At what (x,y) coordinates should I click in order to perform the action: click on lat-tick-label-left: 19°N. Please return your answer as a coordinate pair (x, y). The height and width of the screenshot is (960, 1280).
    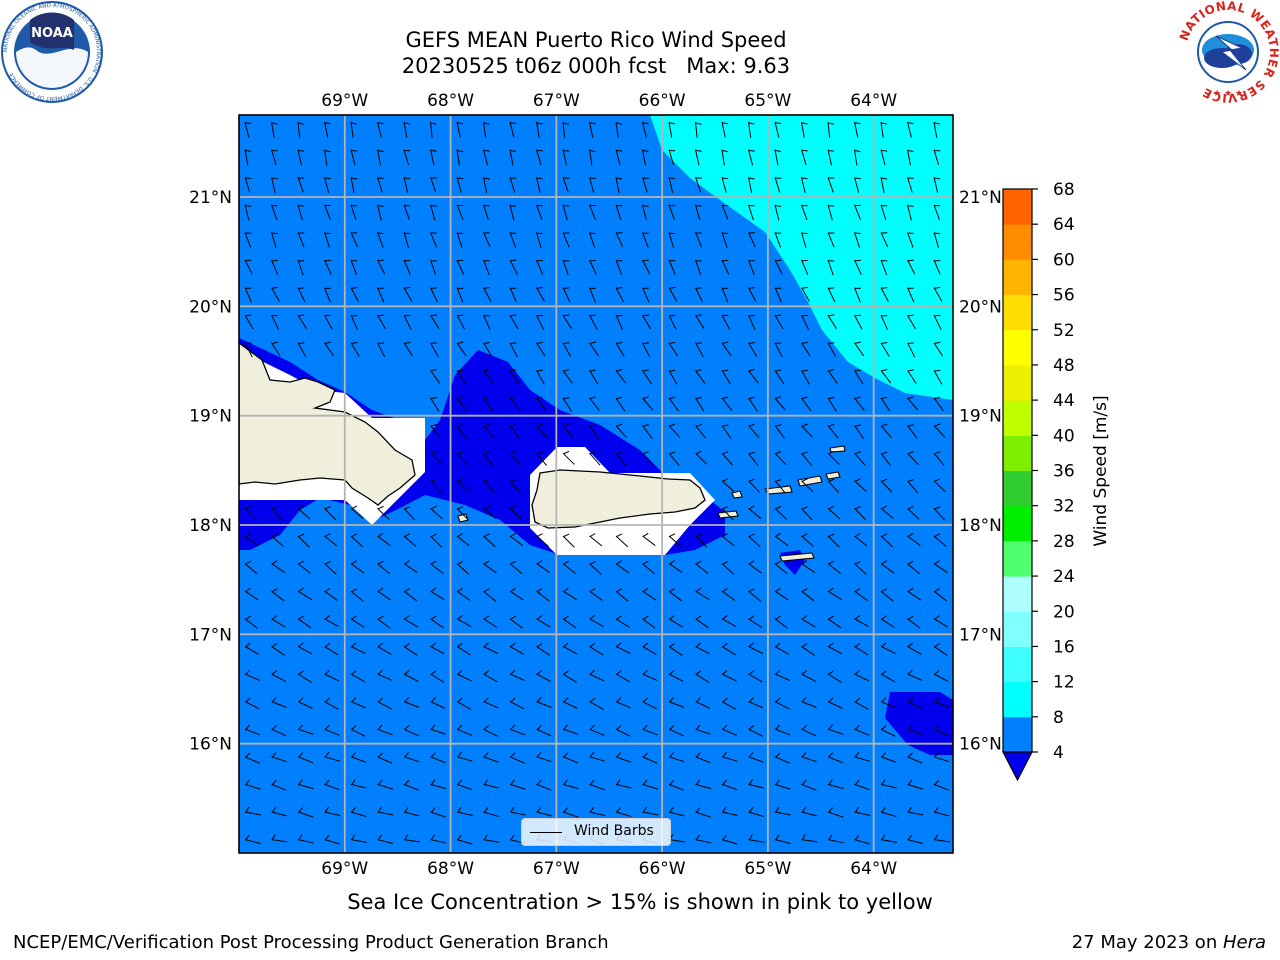
    Looking at the image, I should click on (210, 417).